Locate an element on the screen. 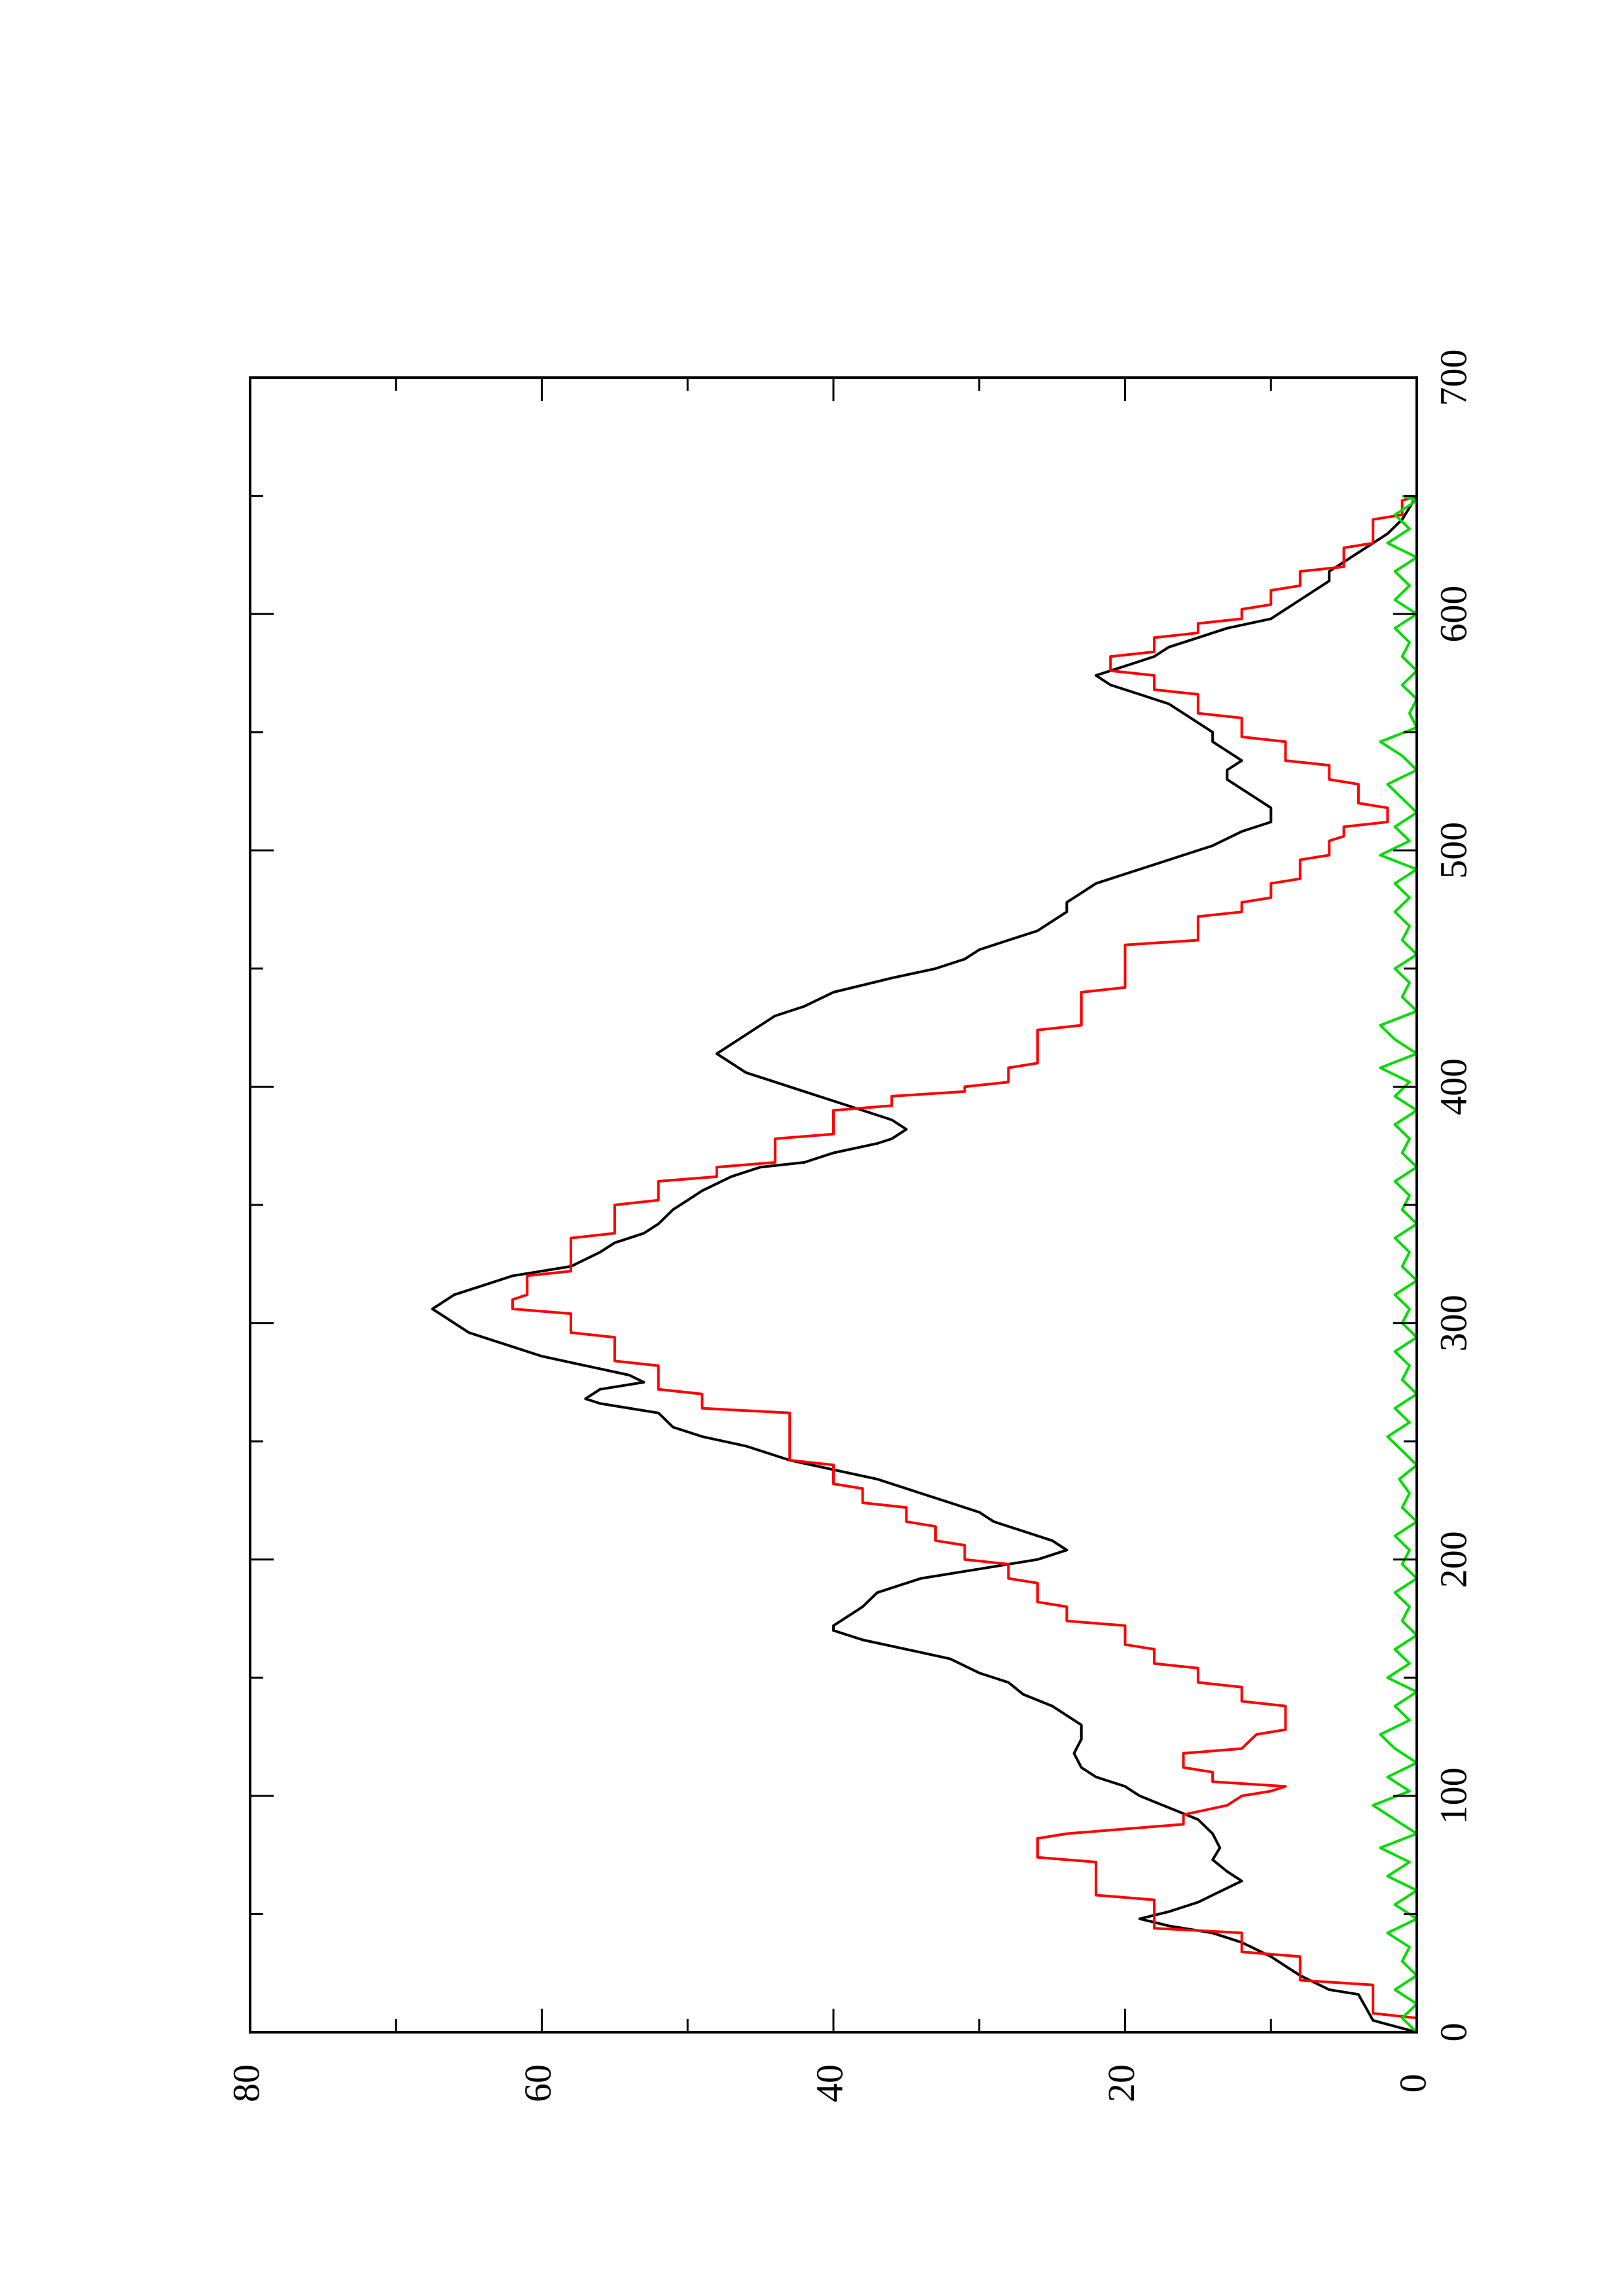 The height and width of the screenshot is (2296, 1623). x-tick-label: 500 is located at coordinates (1453, 850).